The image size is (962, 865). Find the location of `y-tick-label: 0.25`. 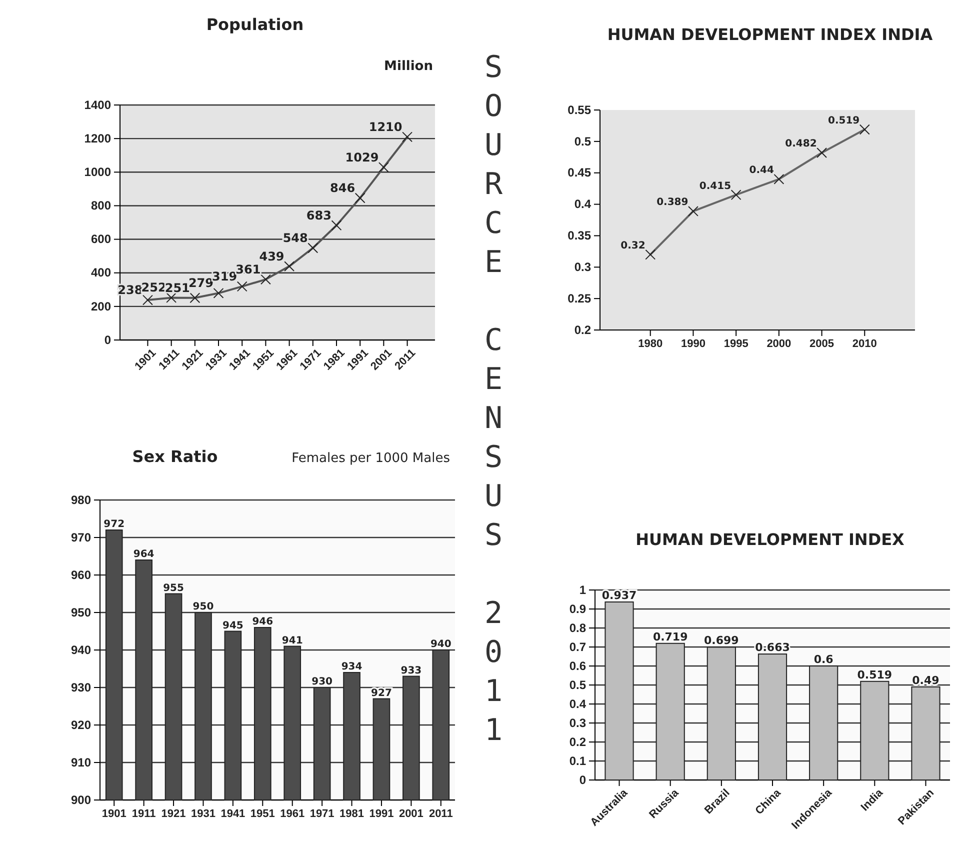

y-tick-label: 0.25 is located at coordinates (580, 298).